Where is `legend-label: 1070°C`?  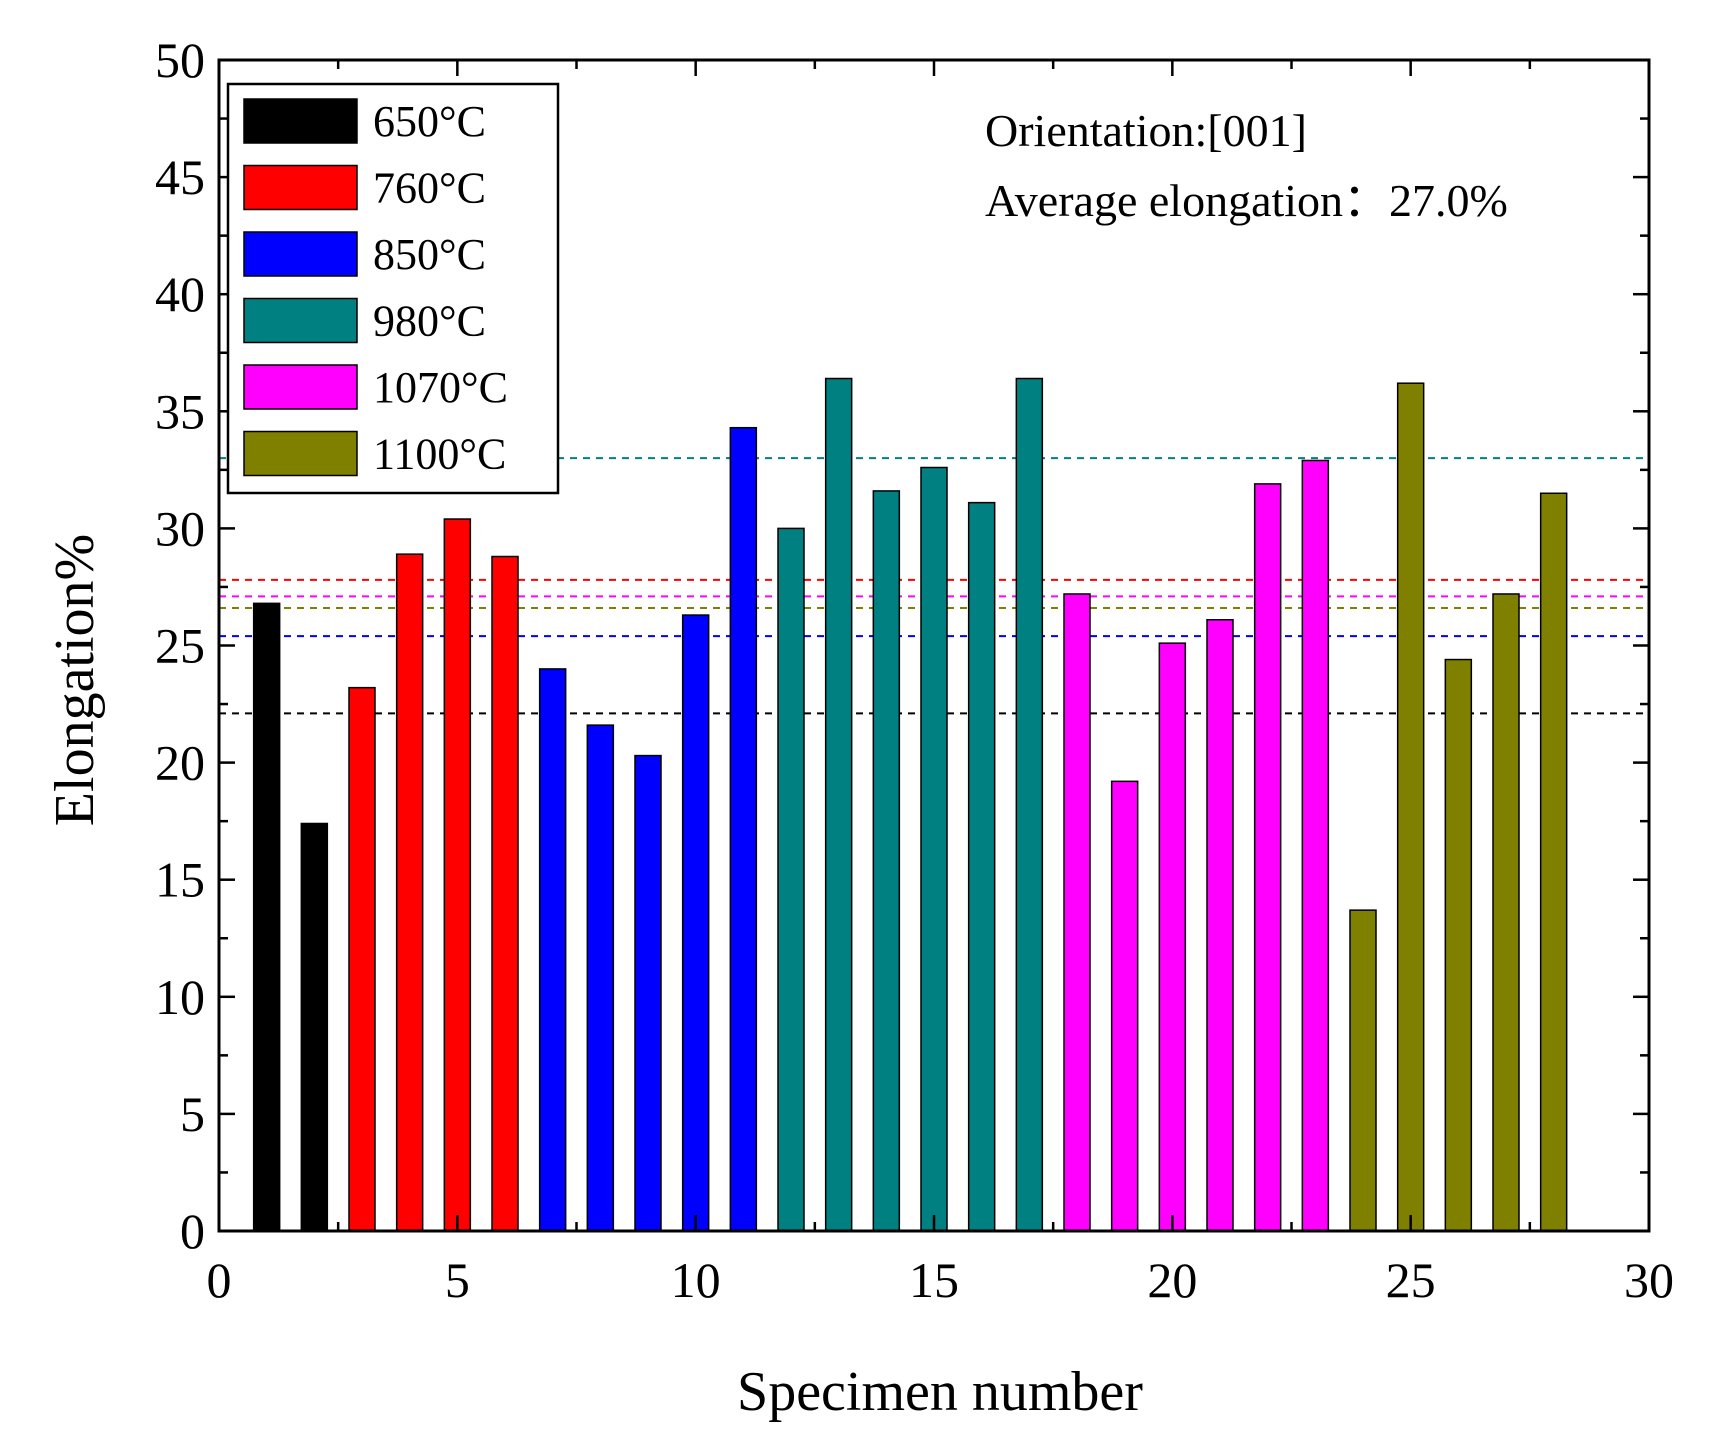
legend-label: 1070°C is located at coordinates (440, 387).